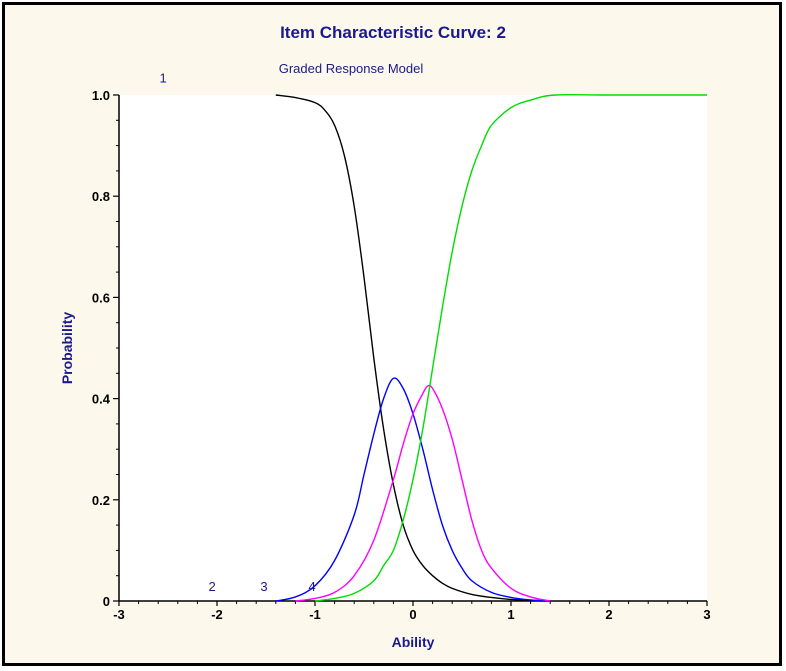 The height and width of the screenshot is (671, 786). What do you see at coordinates (162, 77) in the screenshot?
I see `curve-label-1: 1` at bounding box center [162, 77].